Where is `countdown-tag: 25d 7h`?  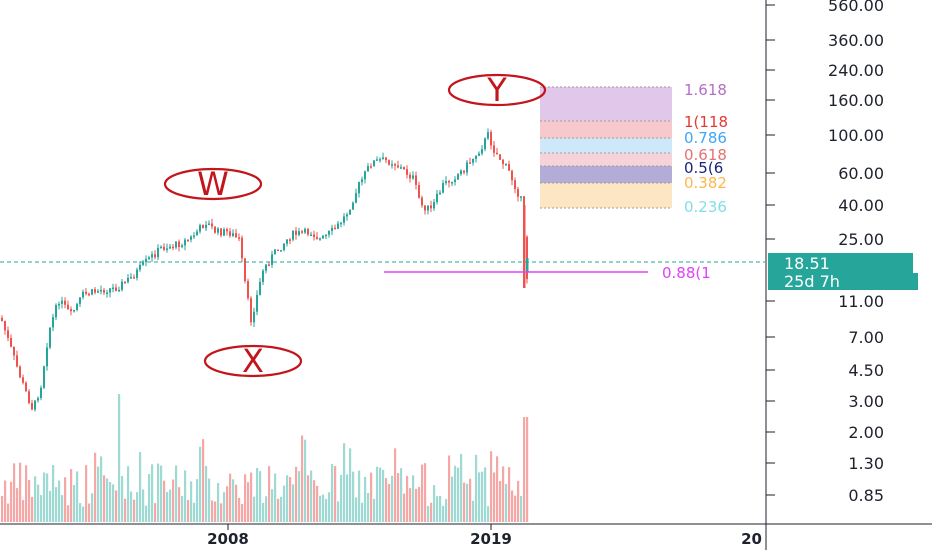 countdown-tag: 25d 7h is located at coordinates (843, 281).